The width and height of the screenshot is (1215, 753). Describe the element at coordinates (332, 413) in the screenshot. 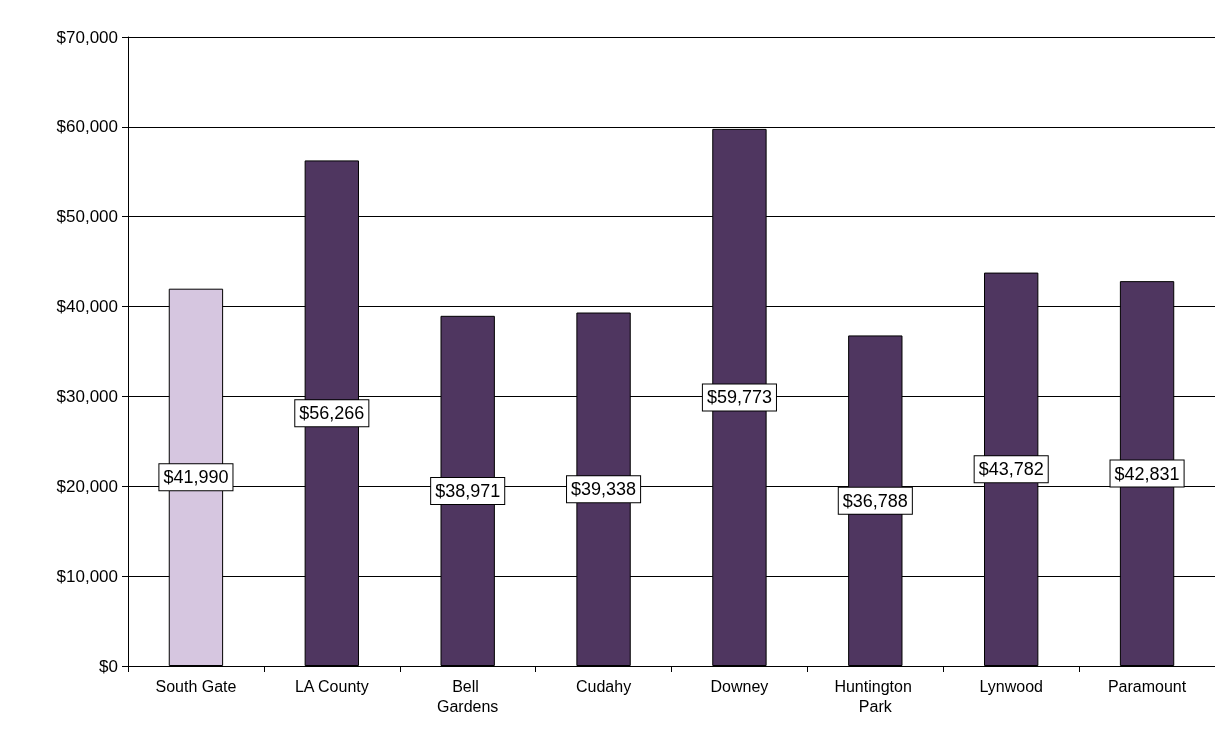

I see `data-label: $56,266` at that location.